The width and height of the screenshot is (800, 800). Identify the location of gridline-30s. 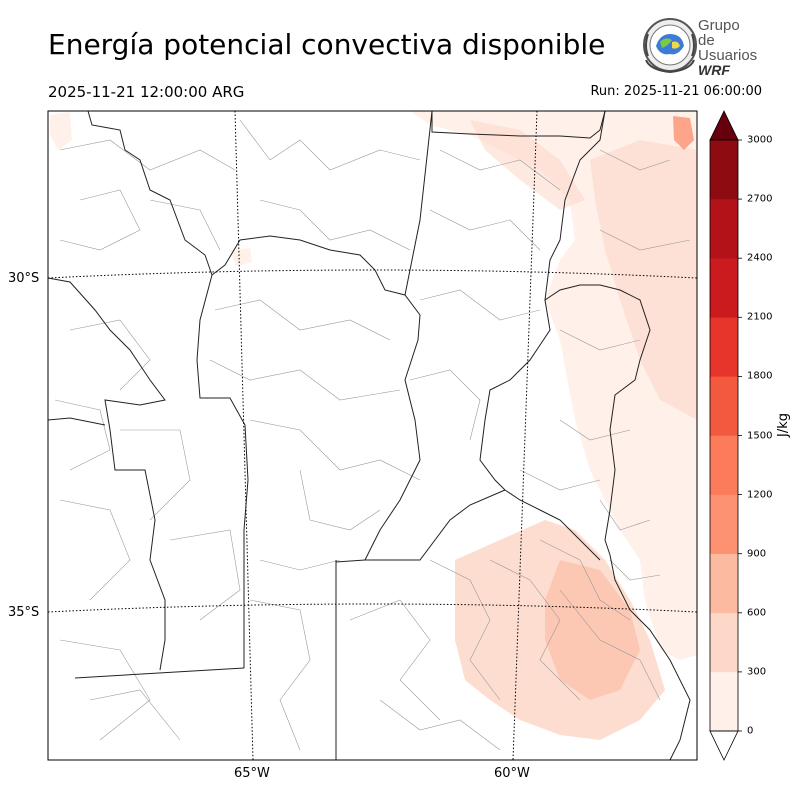
(372, 274).